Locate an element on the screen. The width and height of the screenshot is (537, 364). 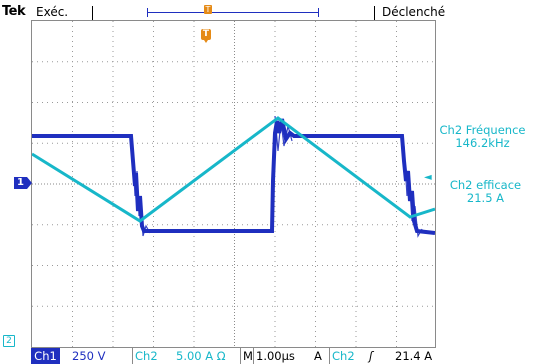
measurement-rms: Ch2 efficace 21.5 A is located at coordinates (485, 192).